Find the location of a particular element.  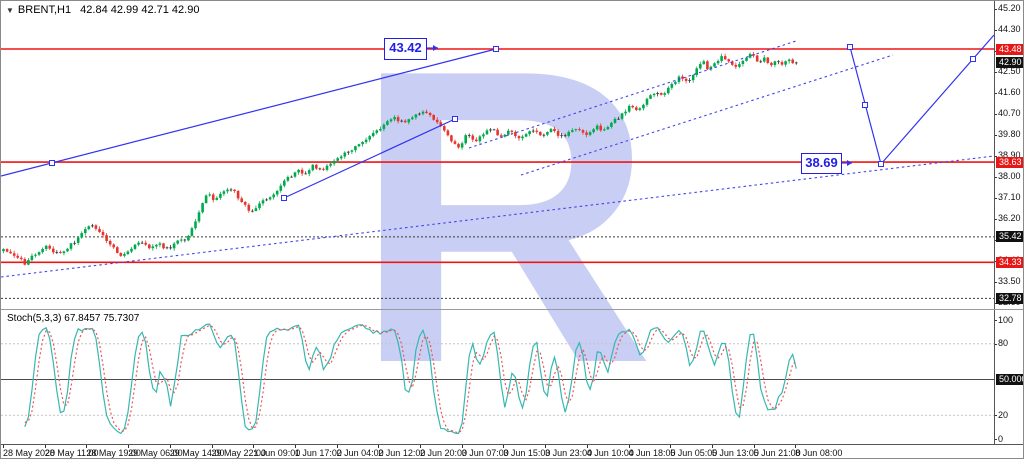

time-label: 4 Jun 18:00 is located at coordinates (652, 453).